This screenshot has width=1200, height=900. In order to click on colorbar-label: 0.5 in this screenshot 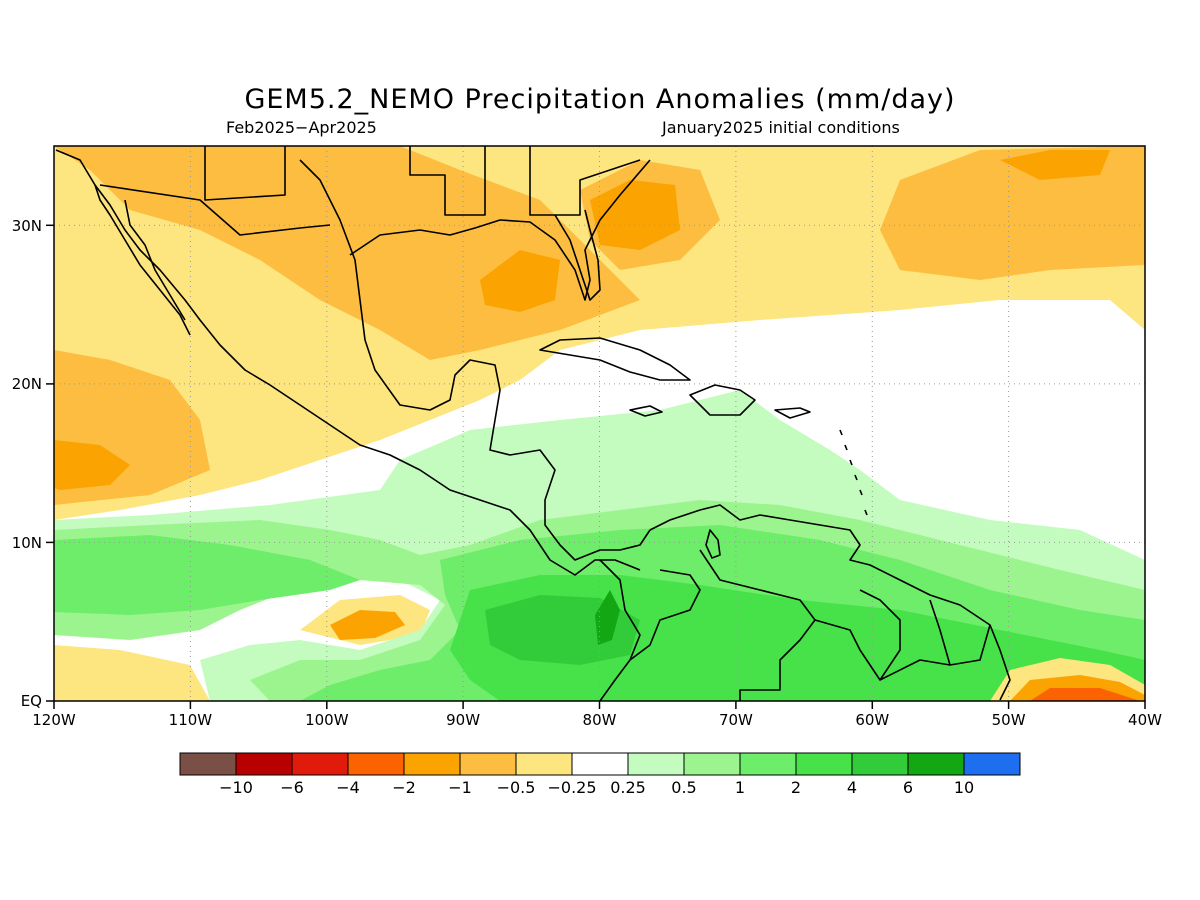, I will do `click(683, 787)`.